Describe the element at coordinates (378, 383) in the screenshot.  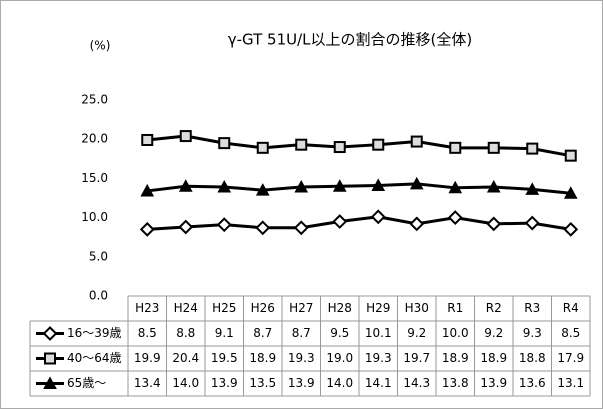
I see `table-value: 14.1` at that location.